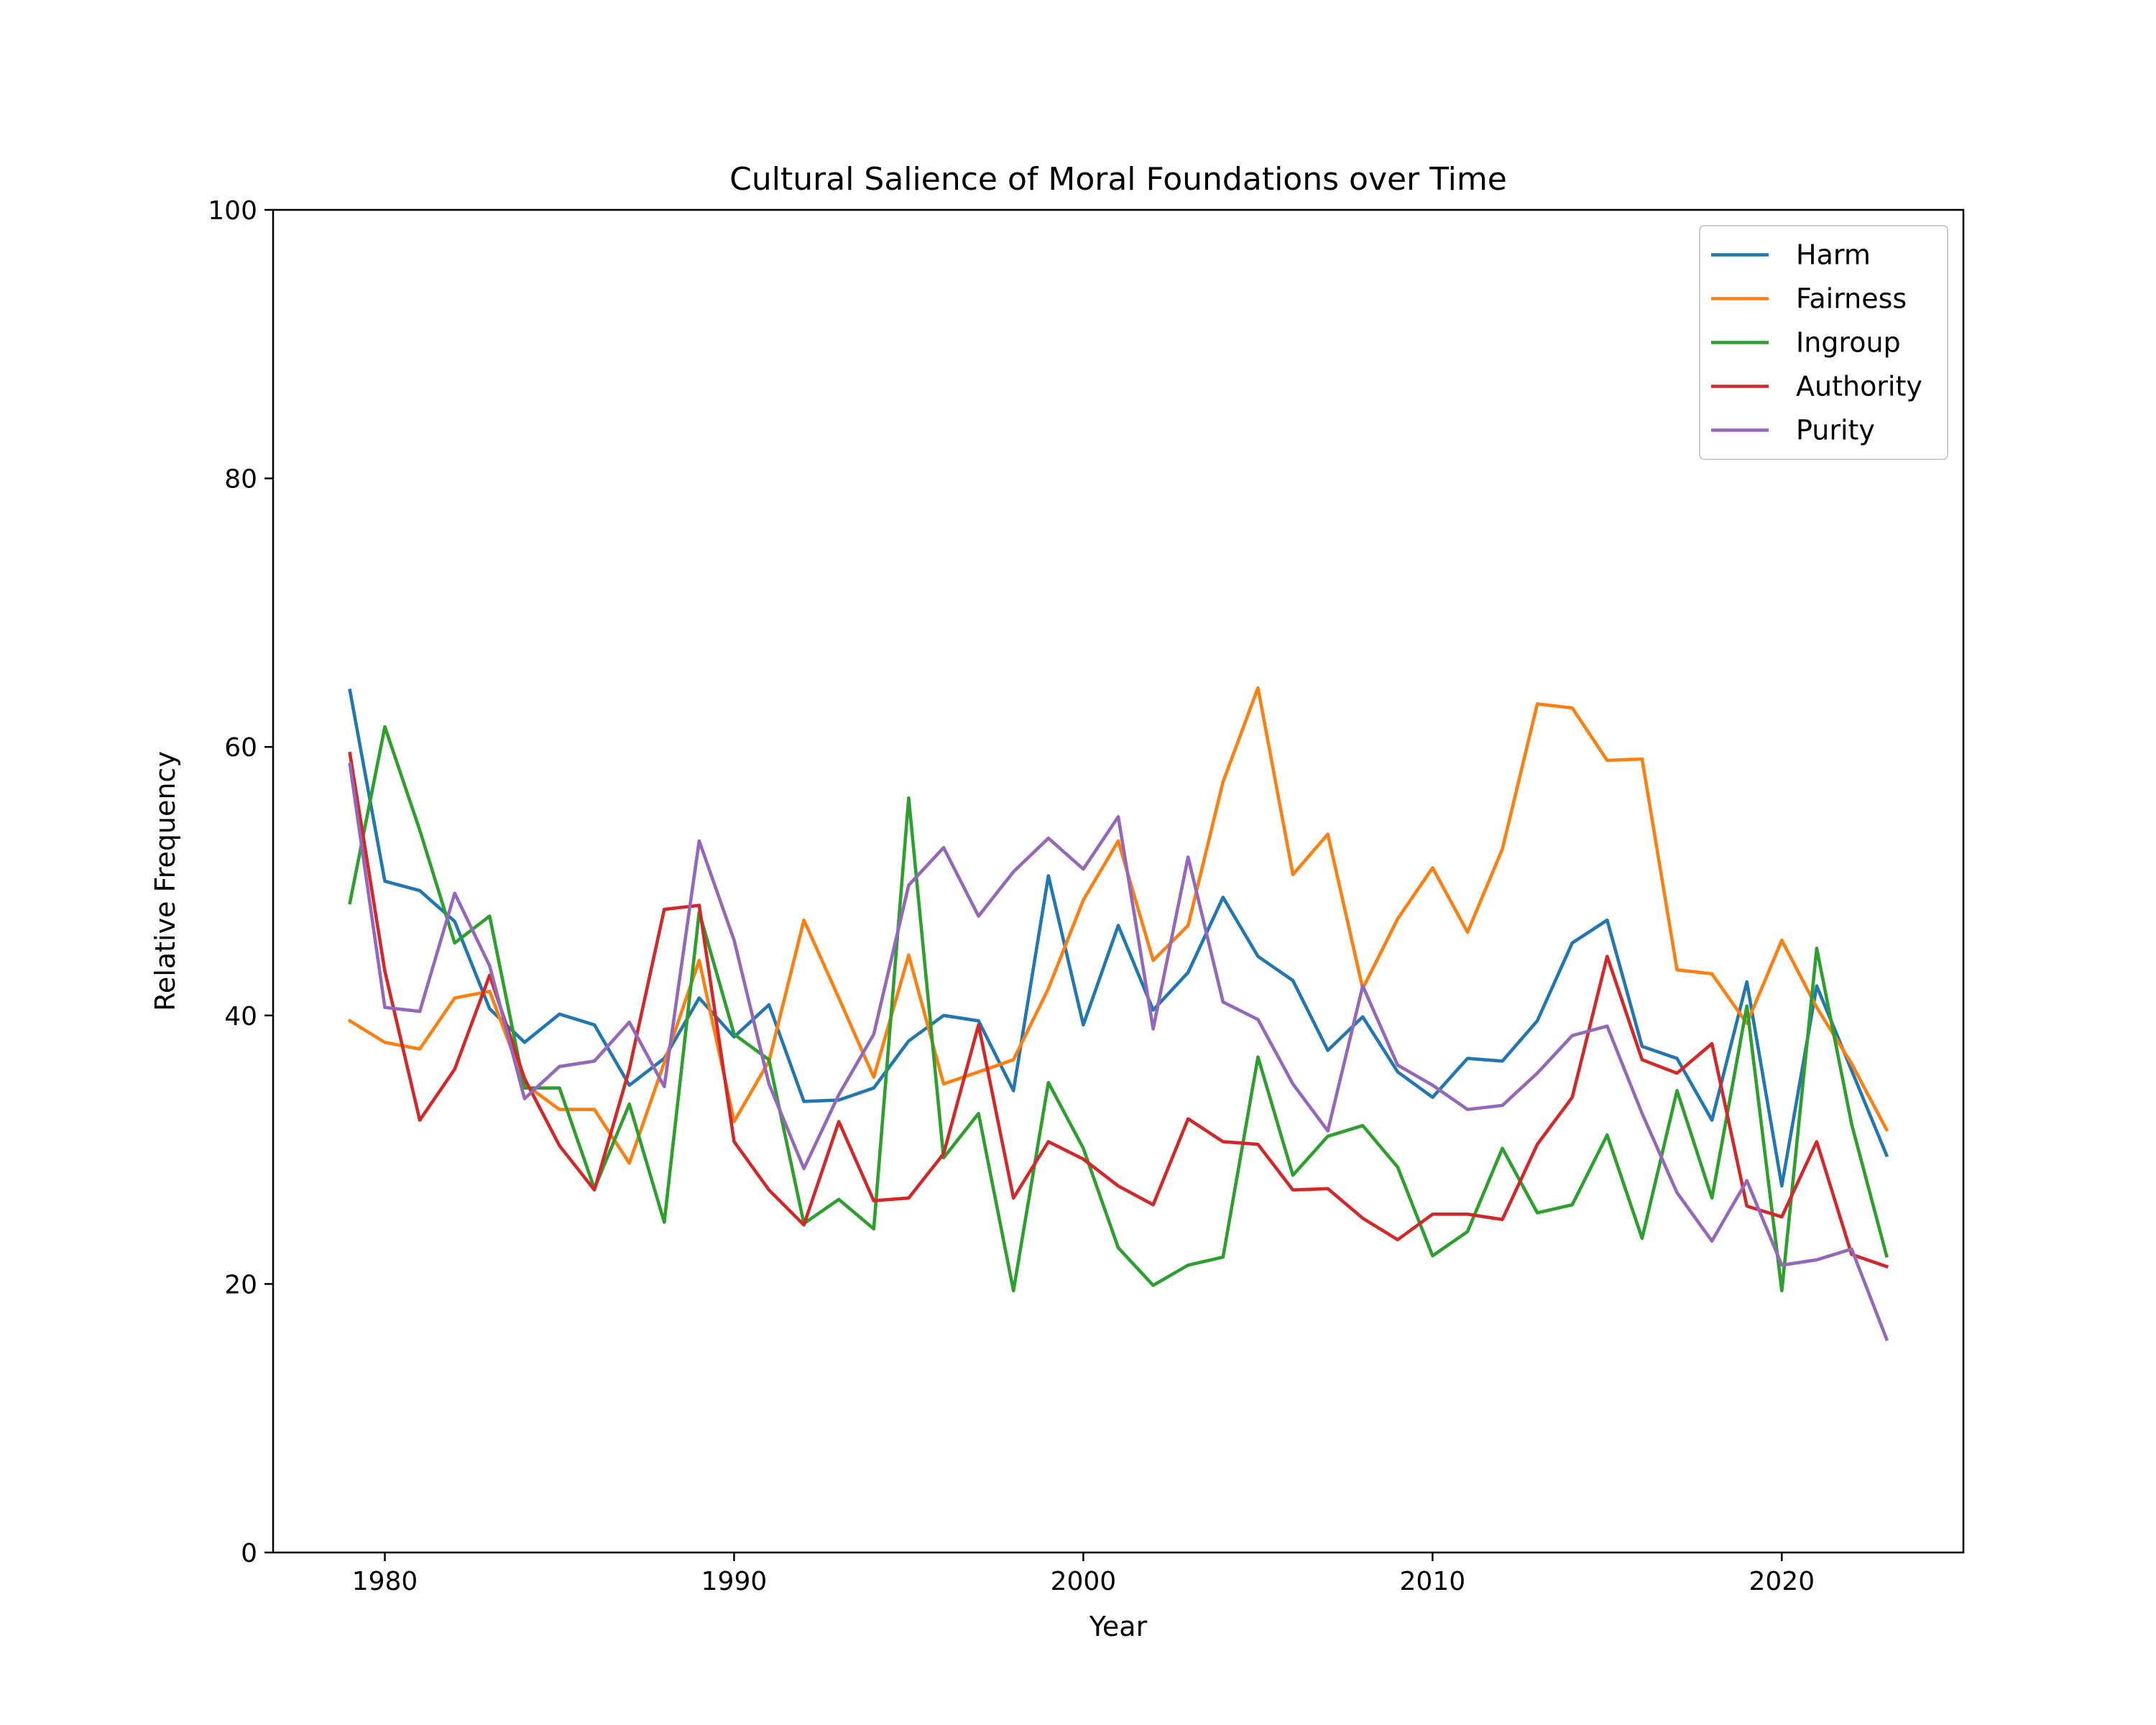  I want to click on x-tick-label: 2000, so click(1084, 1581).